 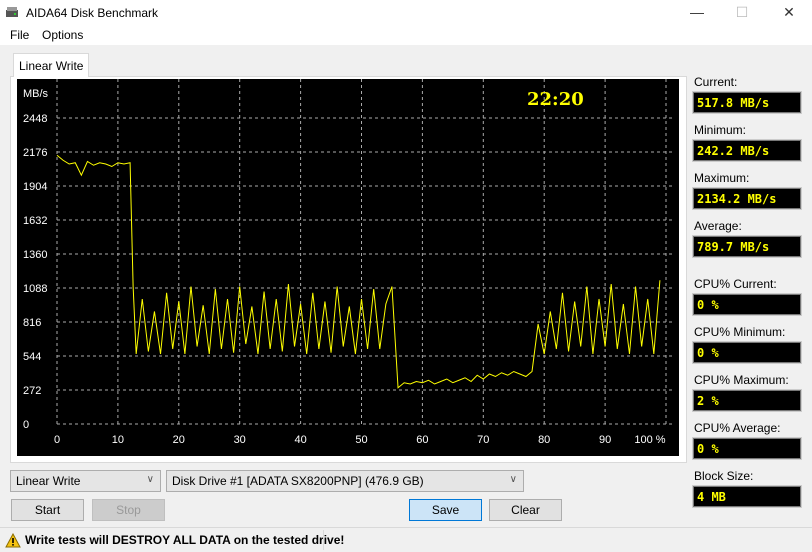 I want to click on stat-label: Average:, so click(x=718, y=226).